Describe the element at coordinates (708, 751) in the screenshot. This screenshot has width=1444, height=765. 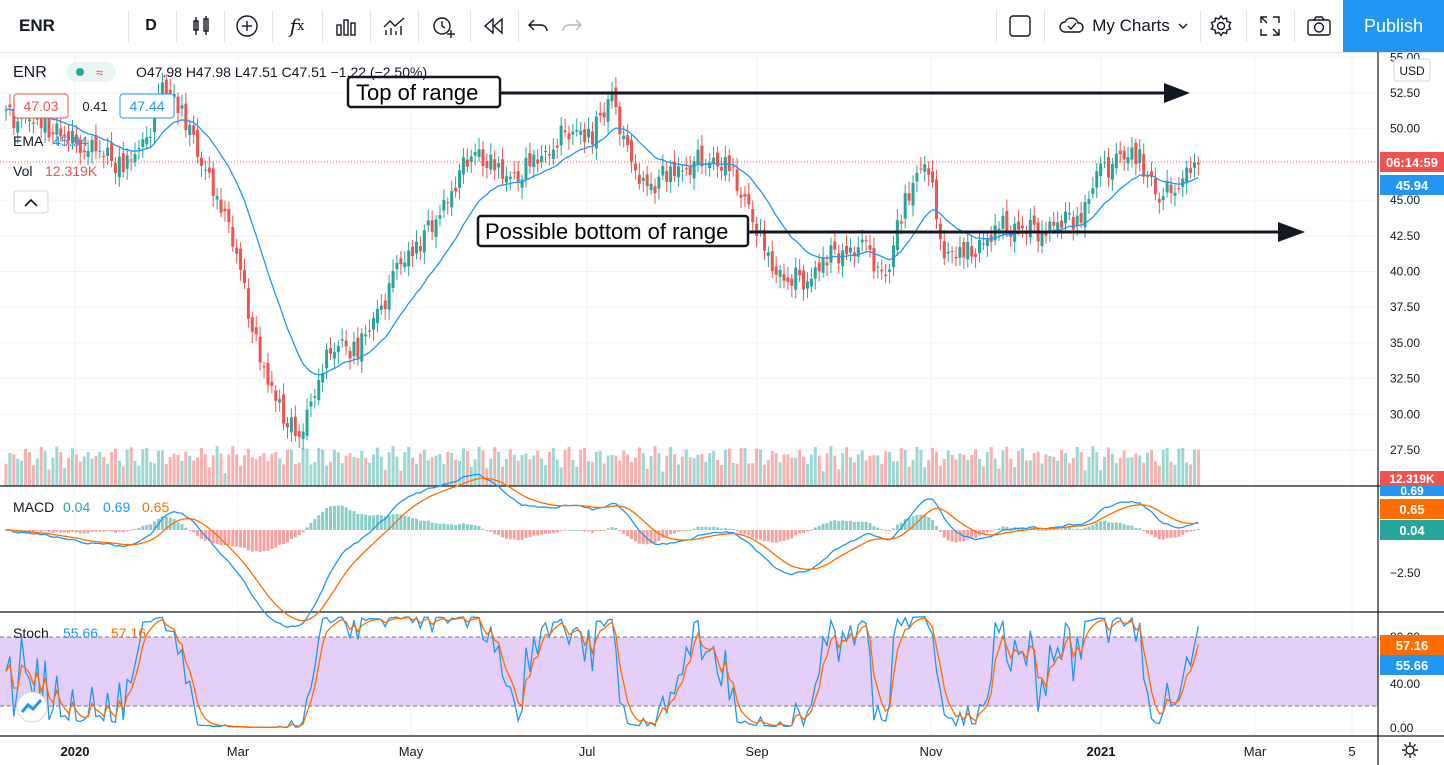
I see `time-axis: 2020 Mar May Jul Sep Nov 2021 Mar 5` at that location.